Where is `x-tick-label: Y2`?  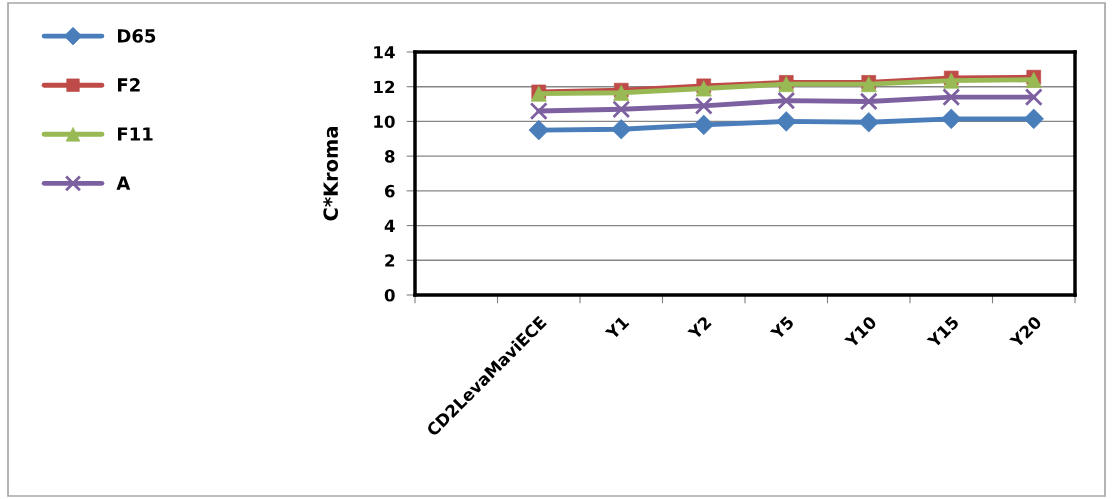
x-tick-label: Y2 is located at coordinates (699, 328).